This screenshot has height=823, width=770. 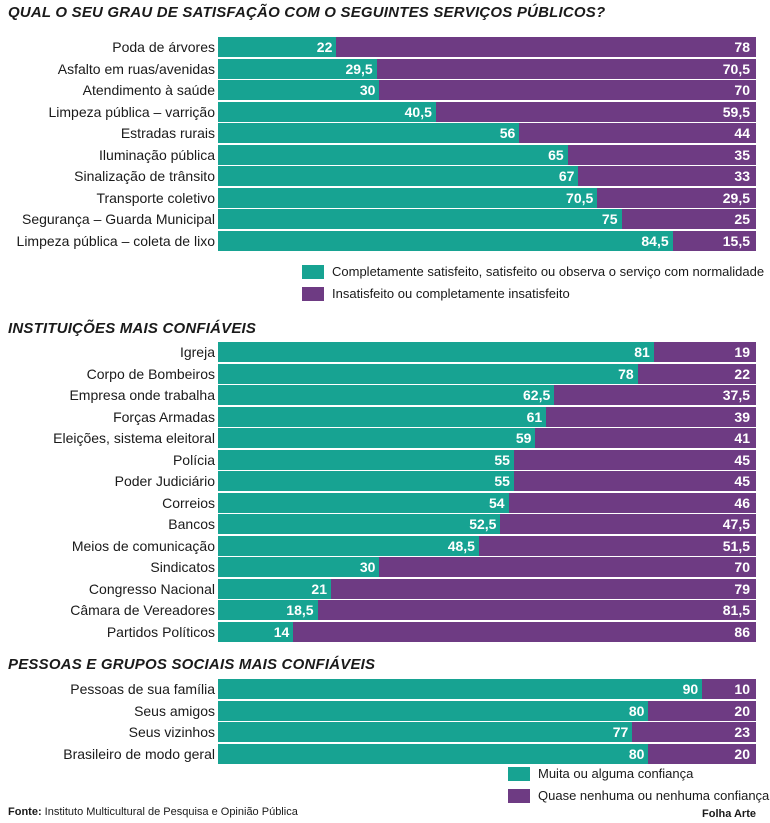 I want to click on source-label: Fonte:, so click(x=25, y=812).